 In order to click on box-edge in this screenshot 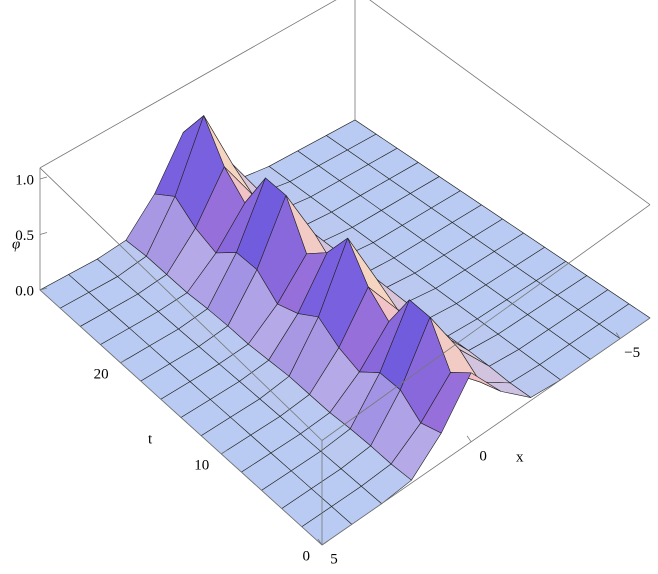, I will do `click(188, 84)`.